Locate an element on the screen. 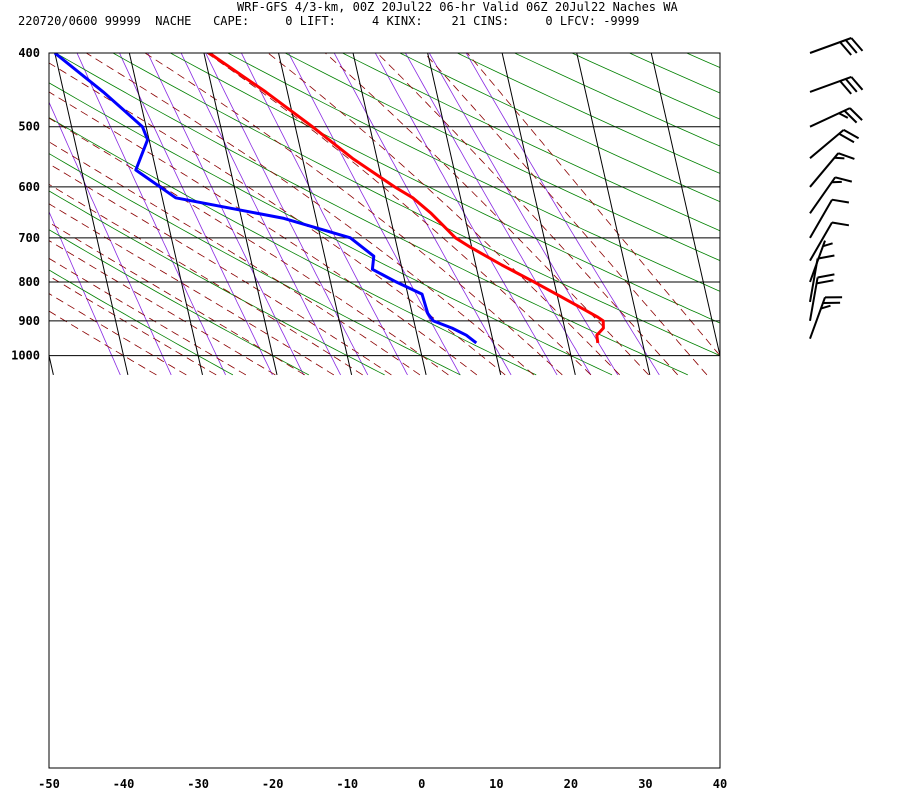  x-tick-label: 10 is located at coordinates (496, 784).